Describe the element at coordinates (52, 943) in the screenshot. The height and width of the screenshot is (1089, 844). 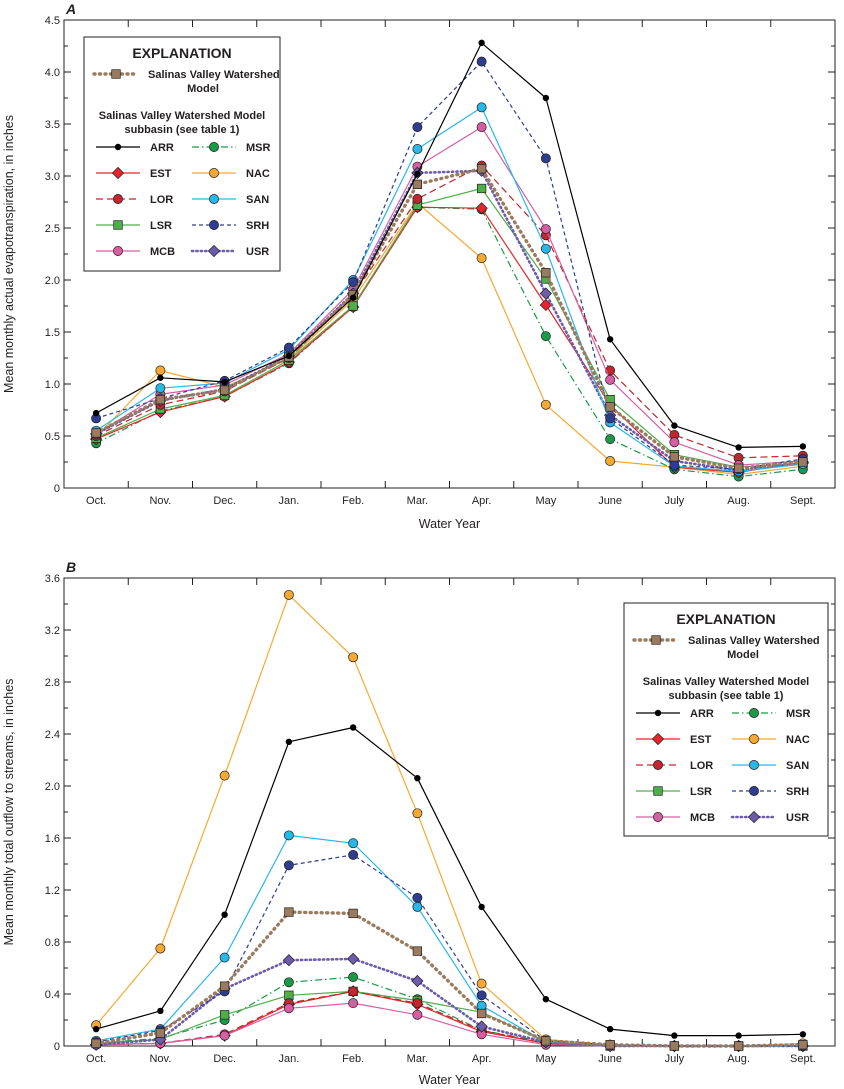
I see `y-tick-label: 0.8` at that location.